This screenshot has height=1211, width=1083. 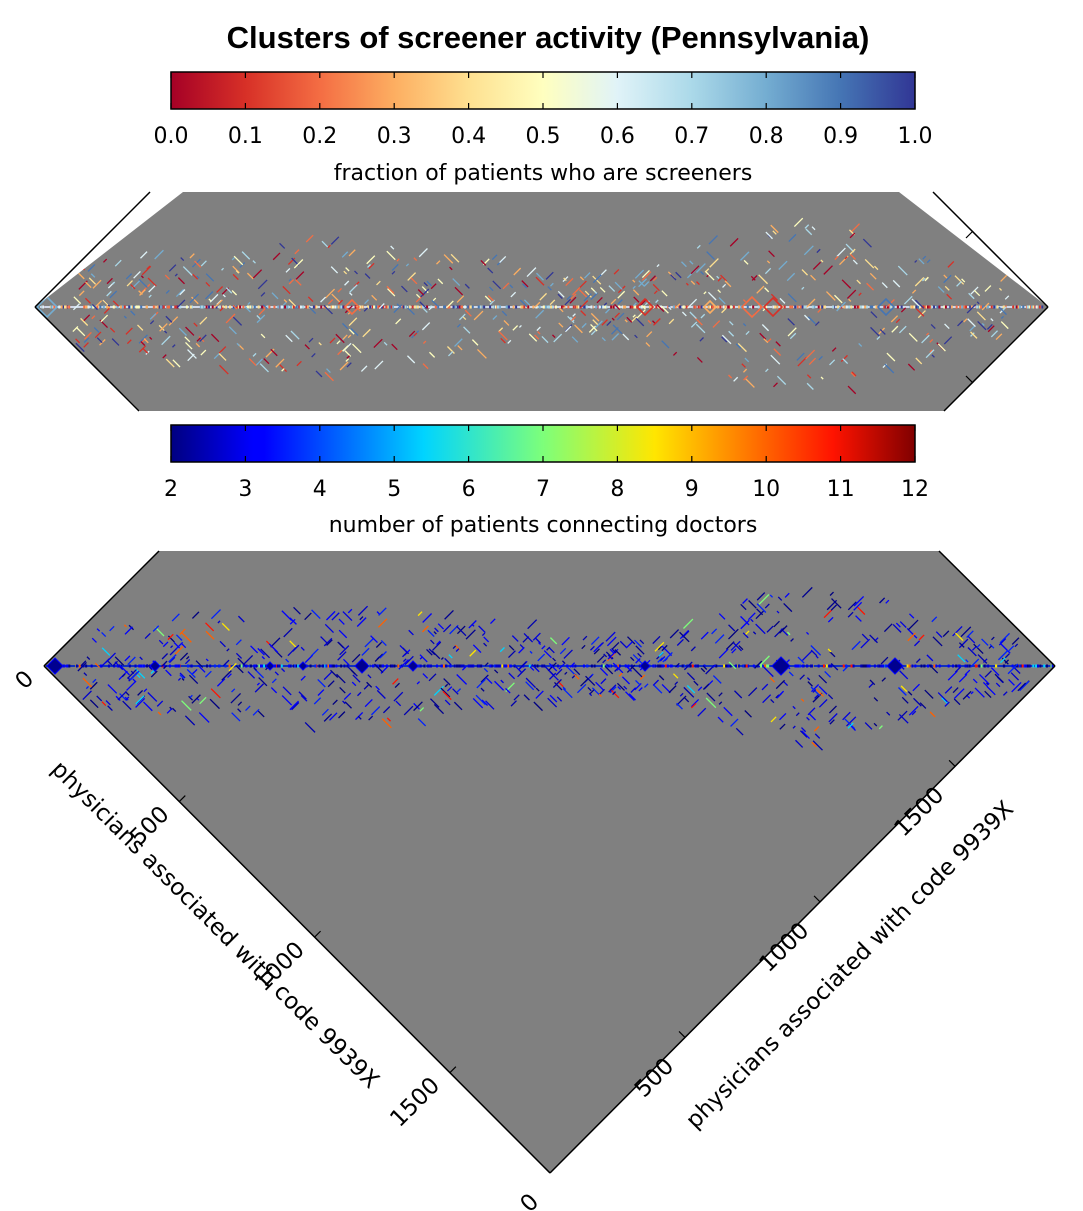 I want to click on left-axis-tick, so click(x=47, y=663).